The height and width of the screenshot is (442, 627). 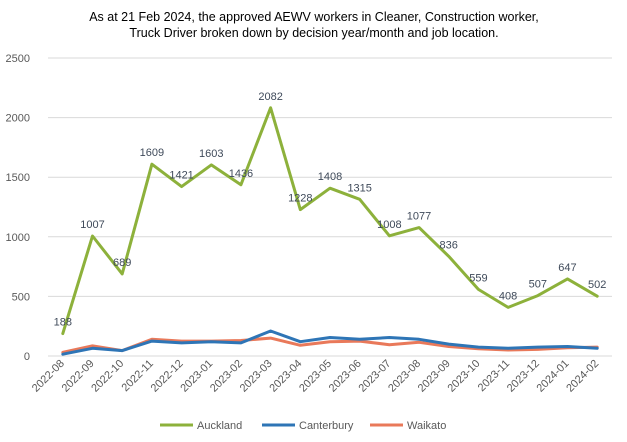 What do you see at coordinates (152, 153) in the screenshot?
I see `data-label: 1609` at bounding box center [152, 153].